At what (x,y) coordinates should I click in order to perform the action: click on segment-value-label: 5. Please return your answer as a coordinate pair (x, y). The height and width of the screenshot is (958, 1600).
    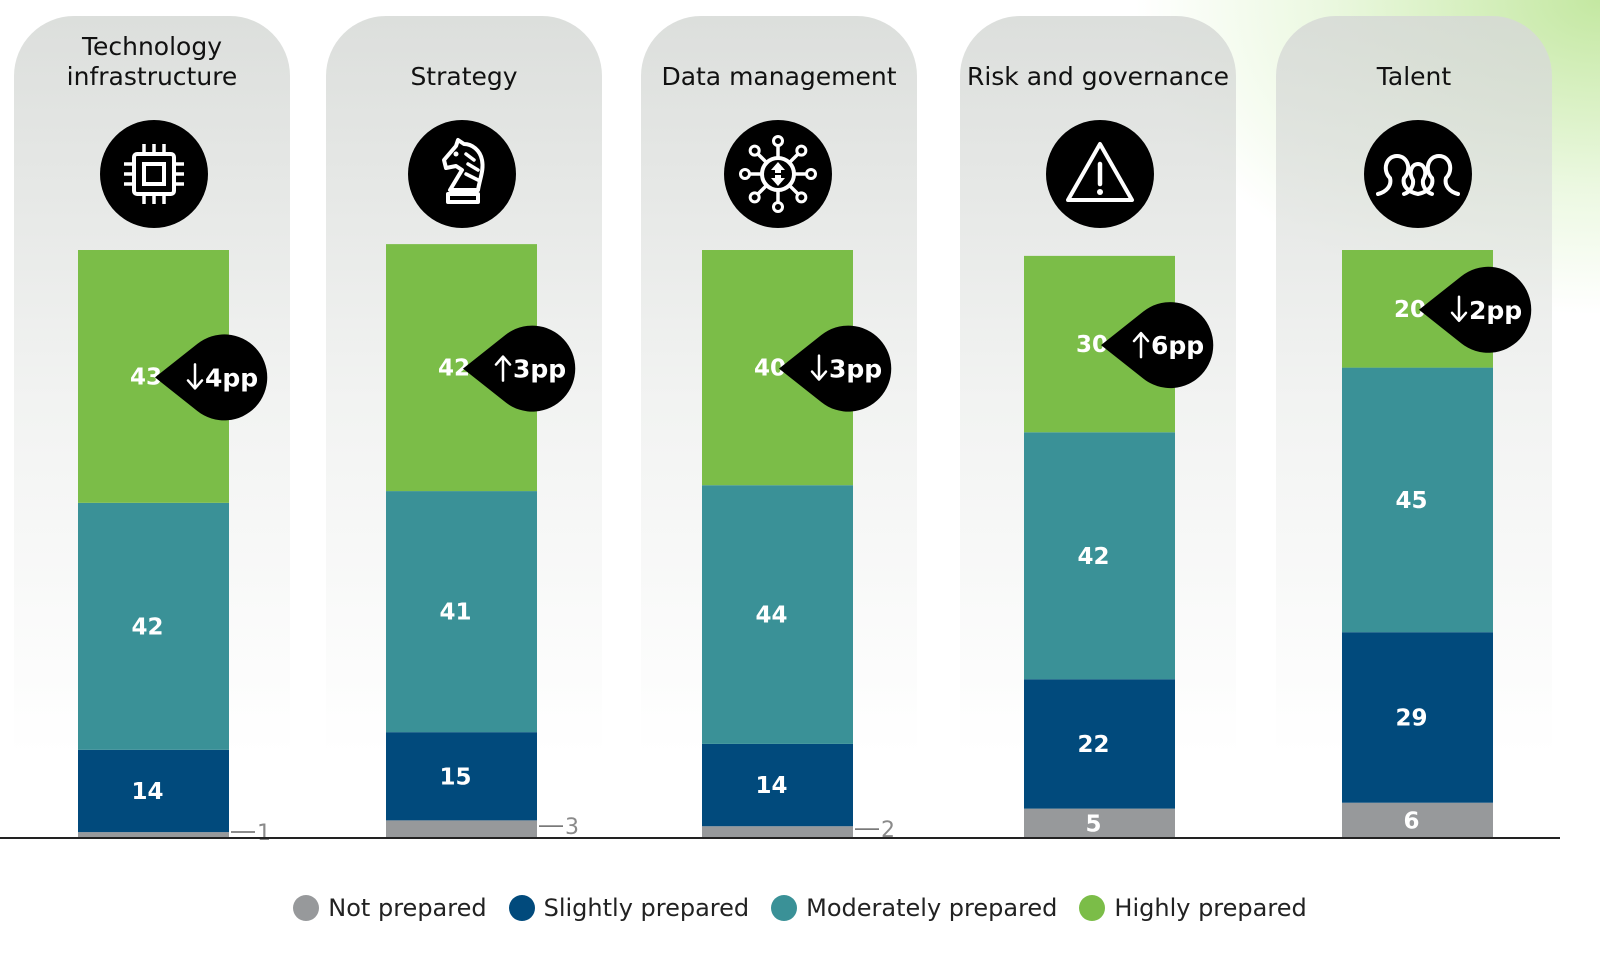
    Looking at the image, I should click on (1093, 824).